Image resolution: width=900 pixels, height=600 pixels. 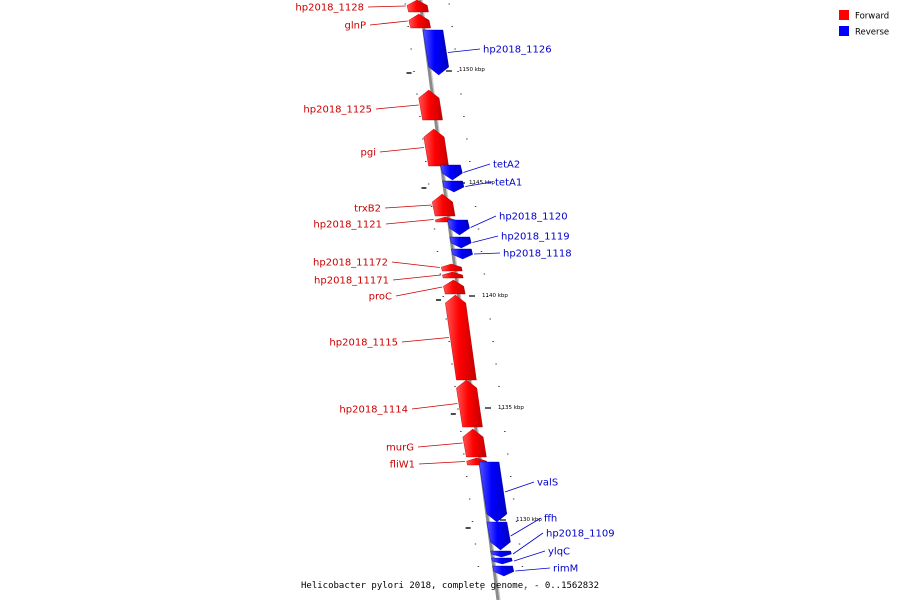 What do you see at coordinates (493, 492) in the screenshot?
I see `gene-arrow-valS` at bounding box center [493, 492].